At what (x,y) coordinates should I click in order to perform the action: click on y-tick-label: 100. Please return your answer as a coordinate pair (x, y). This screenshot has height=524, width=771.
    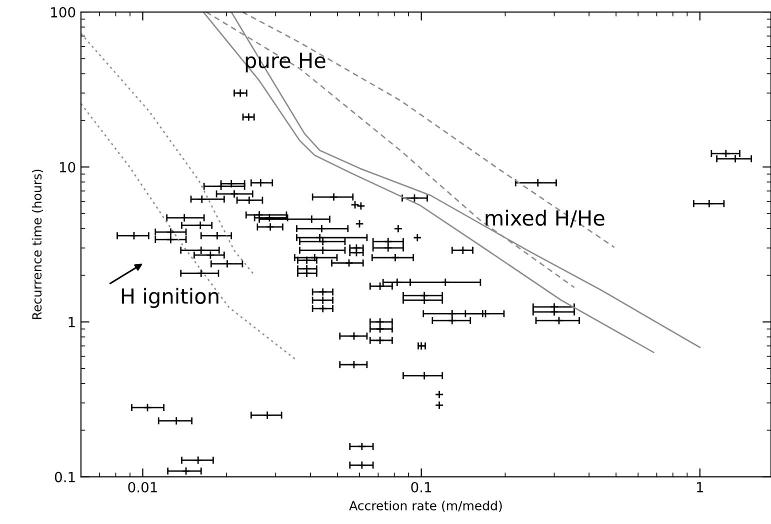
    Looking at the image, I should click on (63, 12).